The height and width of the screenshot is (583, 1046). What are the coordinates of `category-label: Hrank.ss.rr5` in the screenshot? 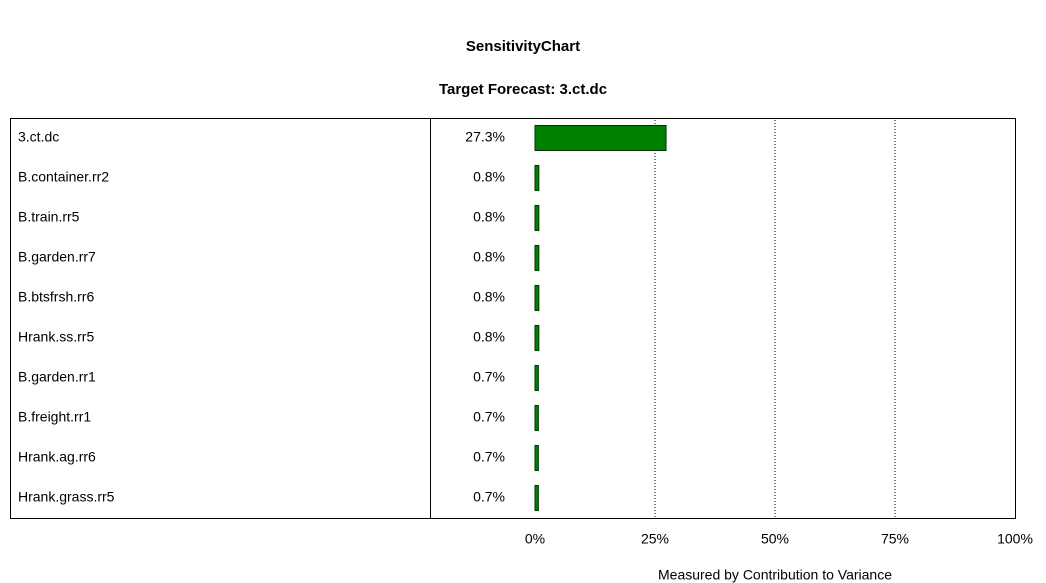 It's located at (56, 337).